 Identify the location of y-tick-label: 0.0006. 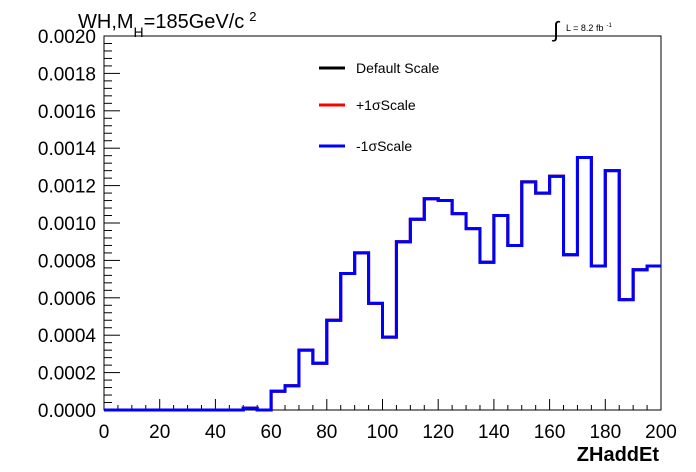
(67, 299).